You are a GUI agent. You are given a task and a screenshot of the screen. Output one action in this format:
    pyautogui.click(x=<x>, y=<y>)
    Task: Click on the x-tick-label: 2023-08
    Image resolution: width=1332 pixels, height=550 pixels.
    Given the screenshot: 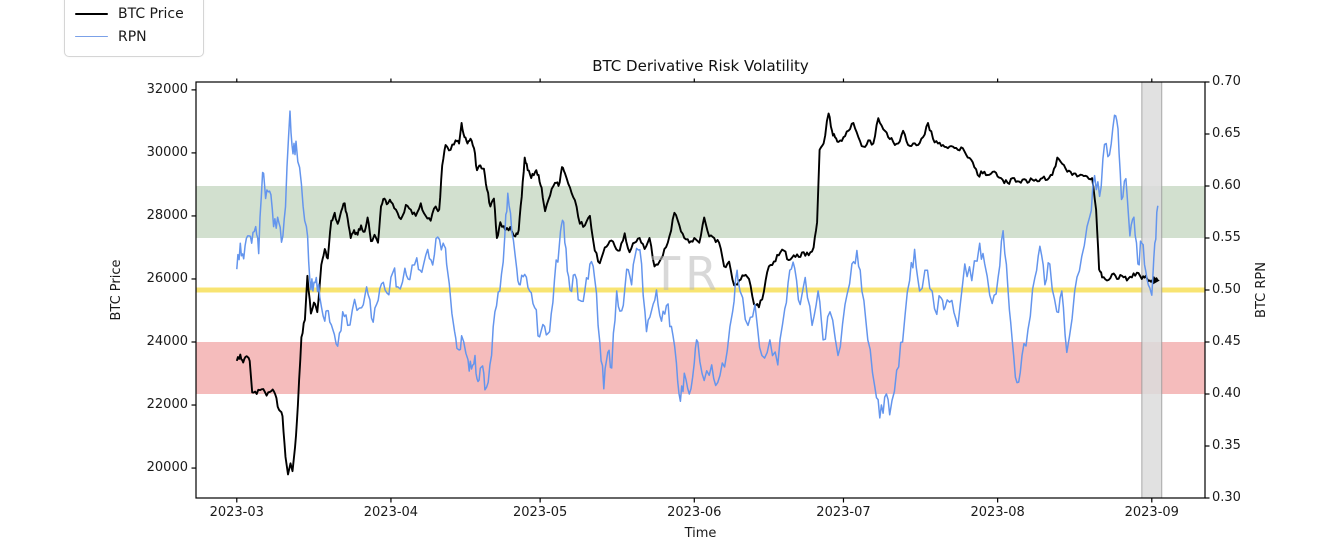 What is the action you would take?
    pyautogui.click(x=997, y=512)
    